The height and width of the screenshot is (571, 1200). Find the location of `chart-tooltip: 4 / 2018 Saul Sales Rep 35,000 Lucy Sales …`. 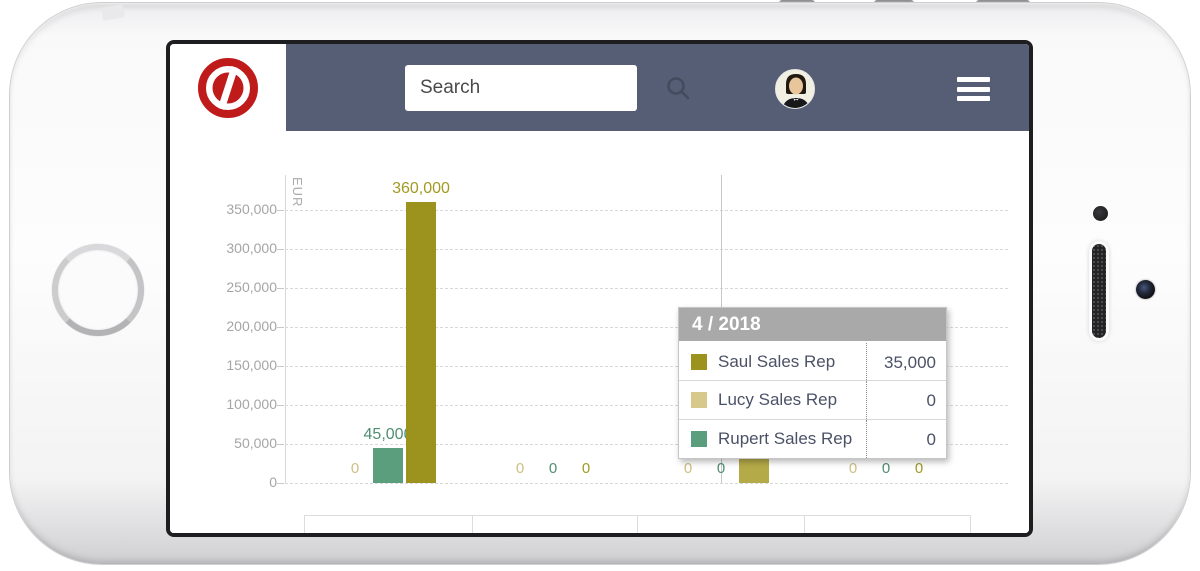

chart-tooltip: 4 / 2018 Saul Sales Rep 35,000 Lucy Sales … is located at coordinates (812, 383).